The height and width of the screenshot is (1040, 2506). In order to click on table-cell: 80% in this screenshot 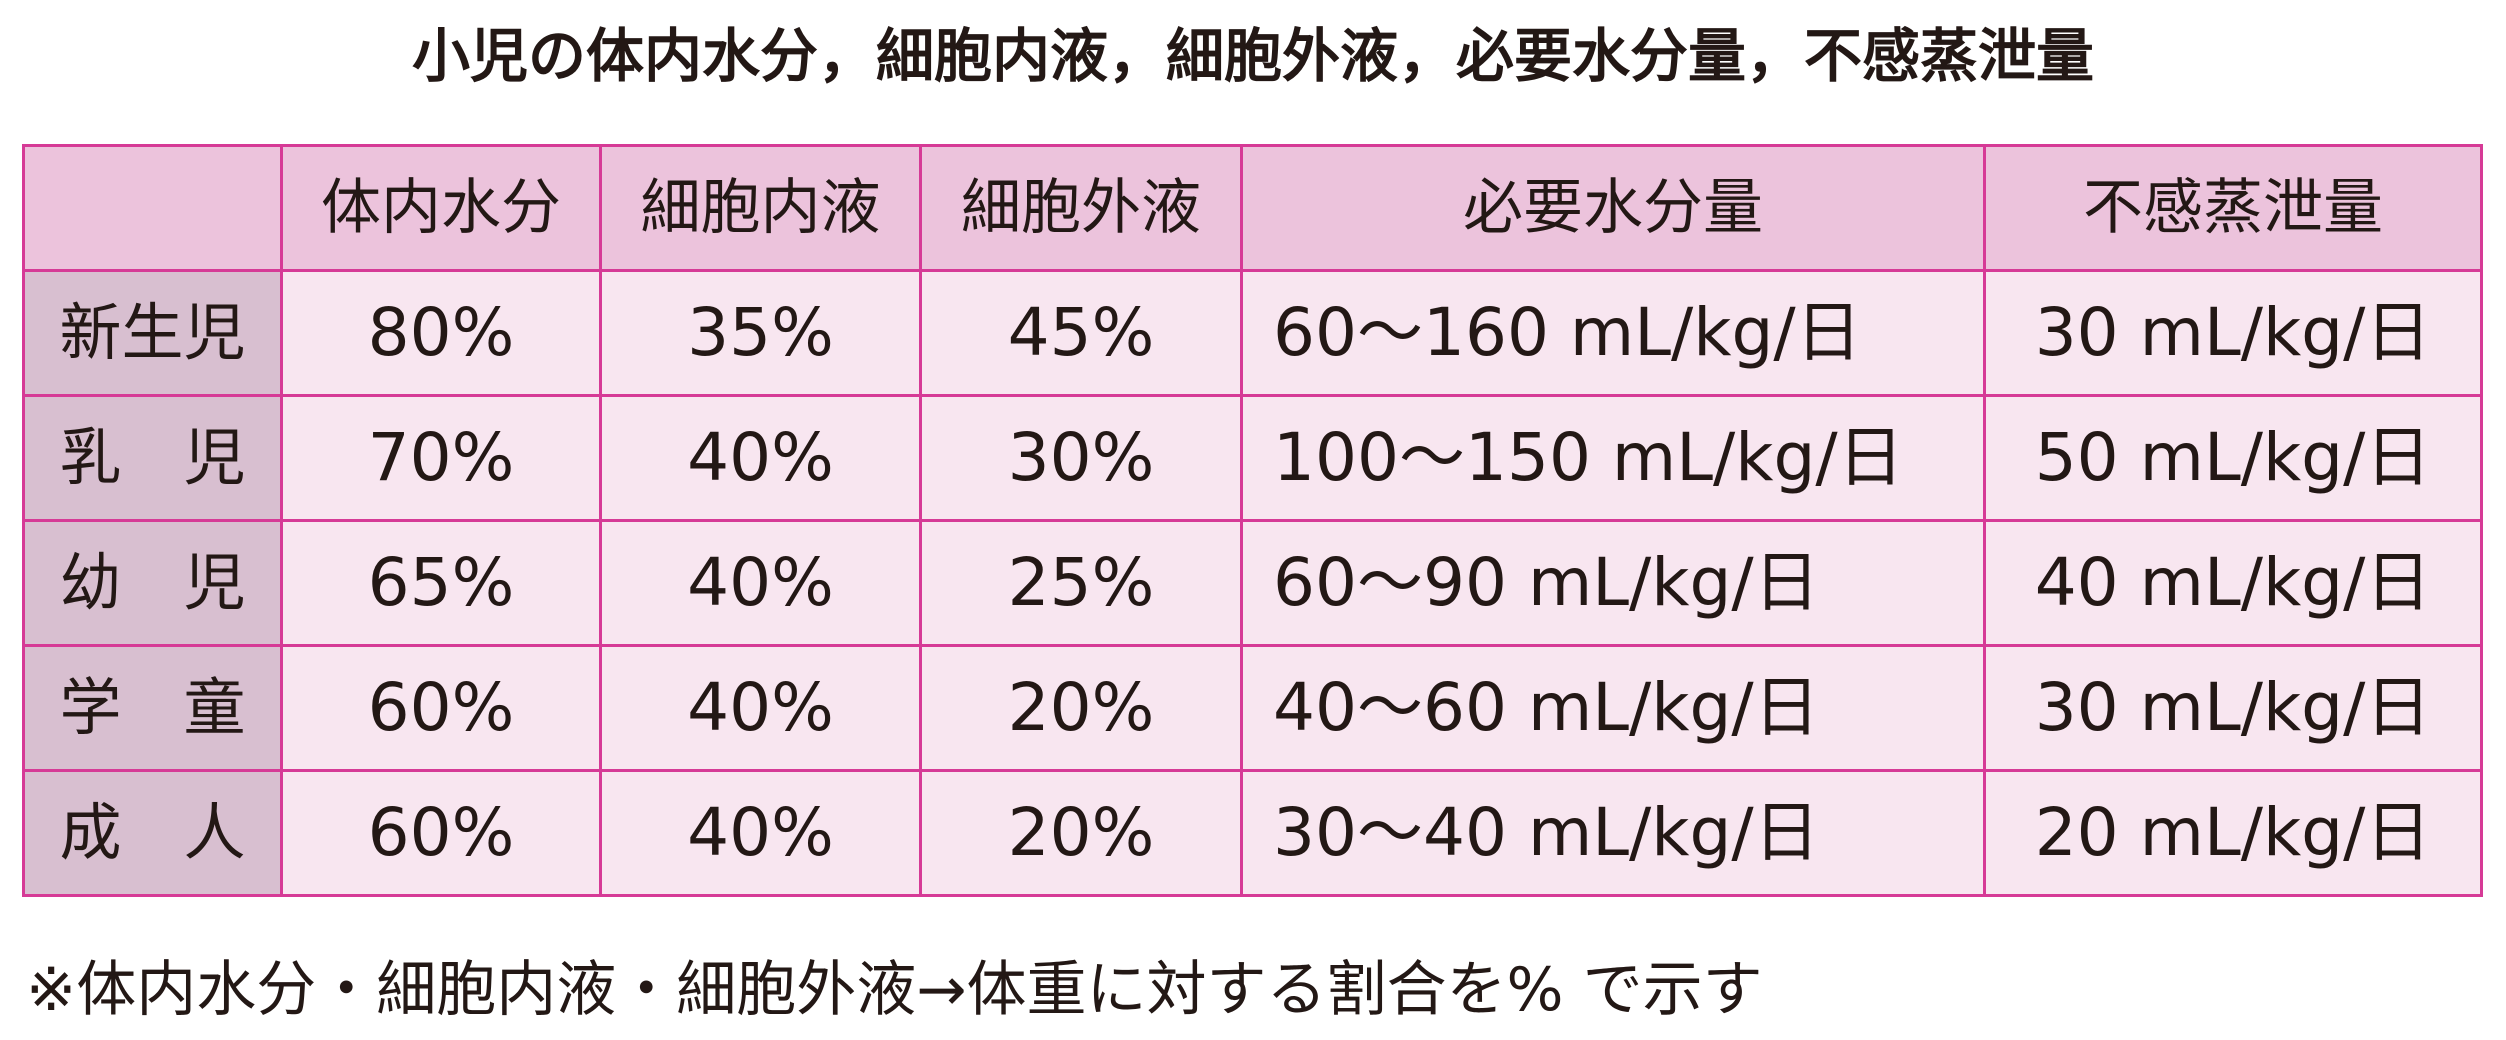, I will do `click(441, 333)`.